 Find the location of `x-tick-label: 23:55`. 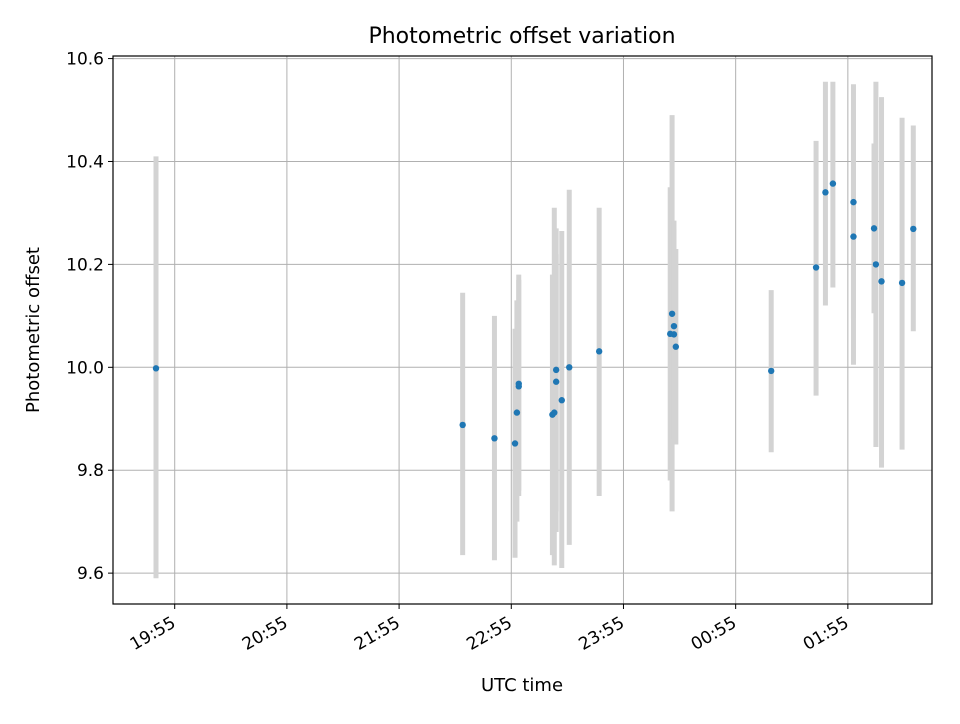

x-tick-label: 23:55 is located at coordinates (602, 634).